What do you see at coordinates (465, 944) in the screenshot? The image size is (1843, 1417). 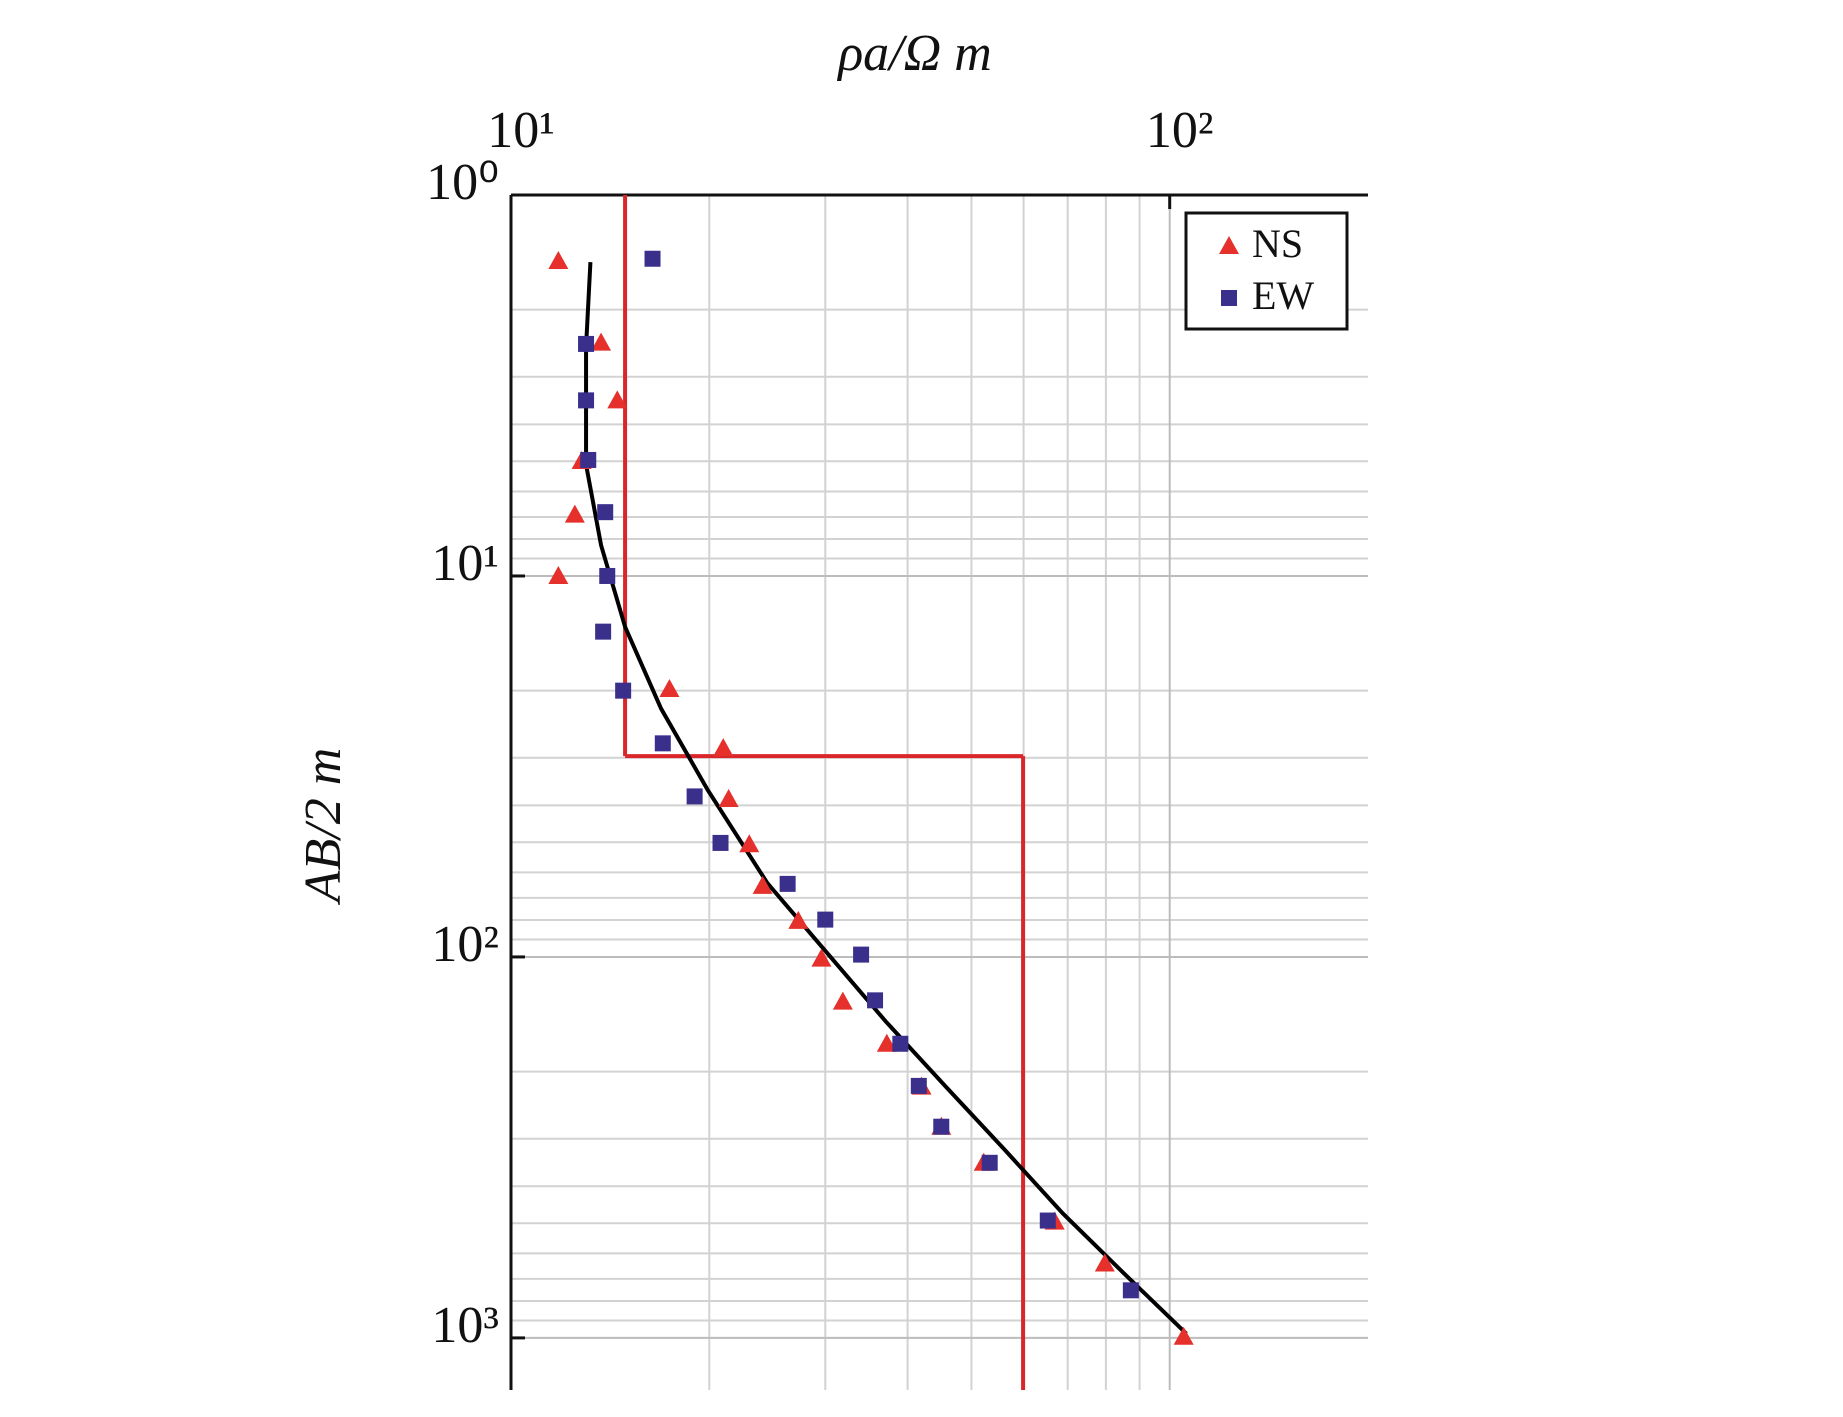 I see `y-tick-label: 10²` at bounding box center [465, 944].